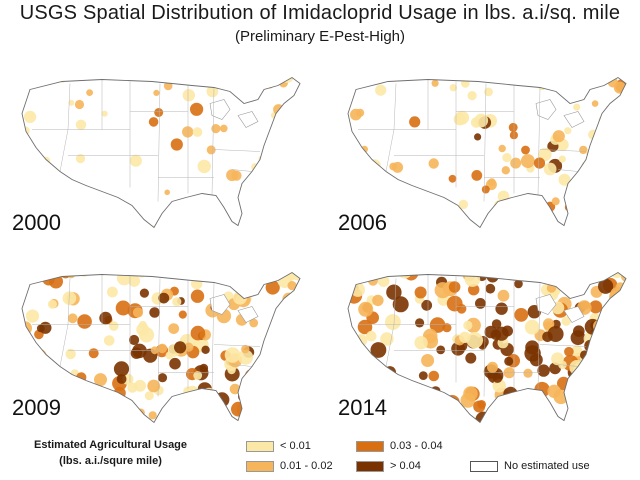 This screenshot has width=640, height=480. I want to click on us-outline, so click(161, 152).